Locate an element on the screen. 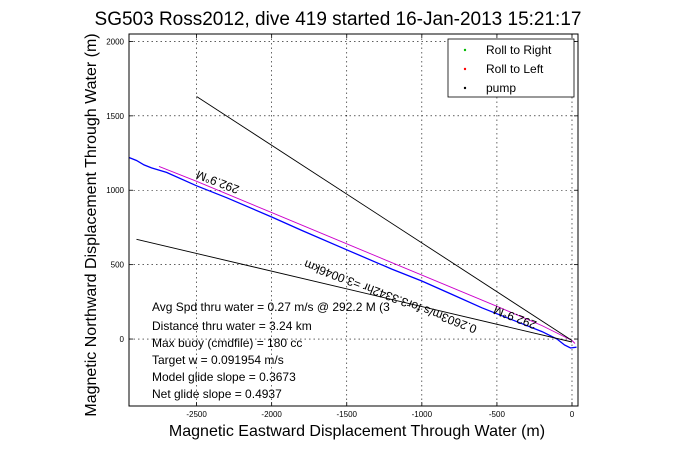 The height and width of the screenshot is (454, 681). legend-label-roll-right: Roll to Right is located at coordinates (519, 50).